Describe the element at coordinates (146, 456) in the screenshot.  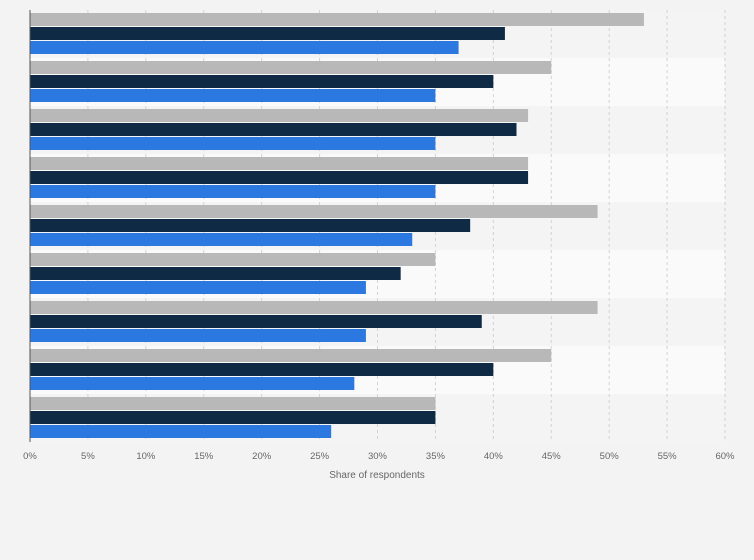
I see `x-tick-label: 10%` at that location.